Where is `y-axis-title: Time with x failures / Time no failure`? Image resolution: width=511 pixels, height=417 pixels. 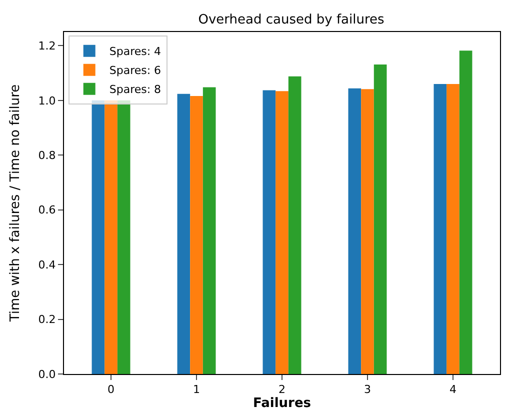
y-axis-title: Time with x failures / Time no failure is located at coordinates (16, 203).